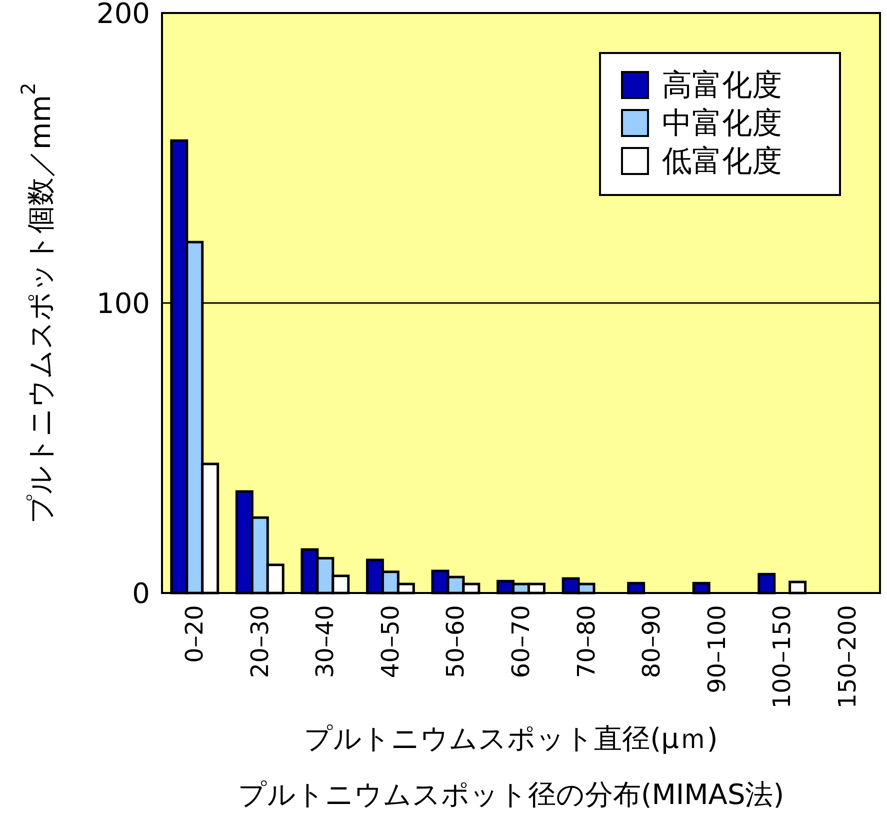  I want to click on x-axis-title: プルトニウムスポット直径(μｍ), so click(511, 738).